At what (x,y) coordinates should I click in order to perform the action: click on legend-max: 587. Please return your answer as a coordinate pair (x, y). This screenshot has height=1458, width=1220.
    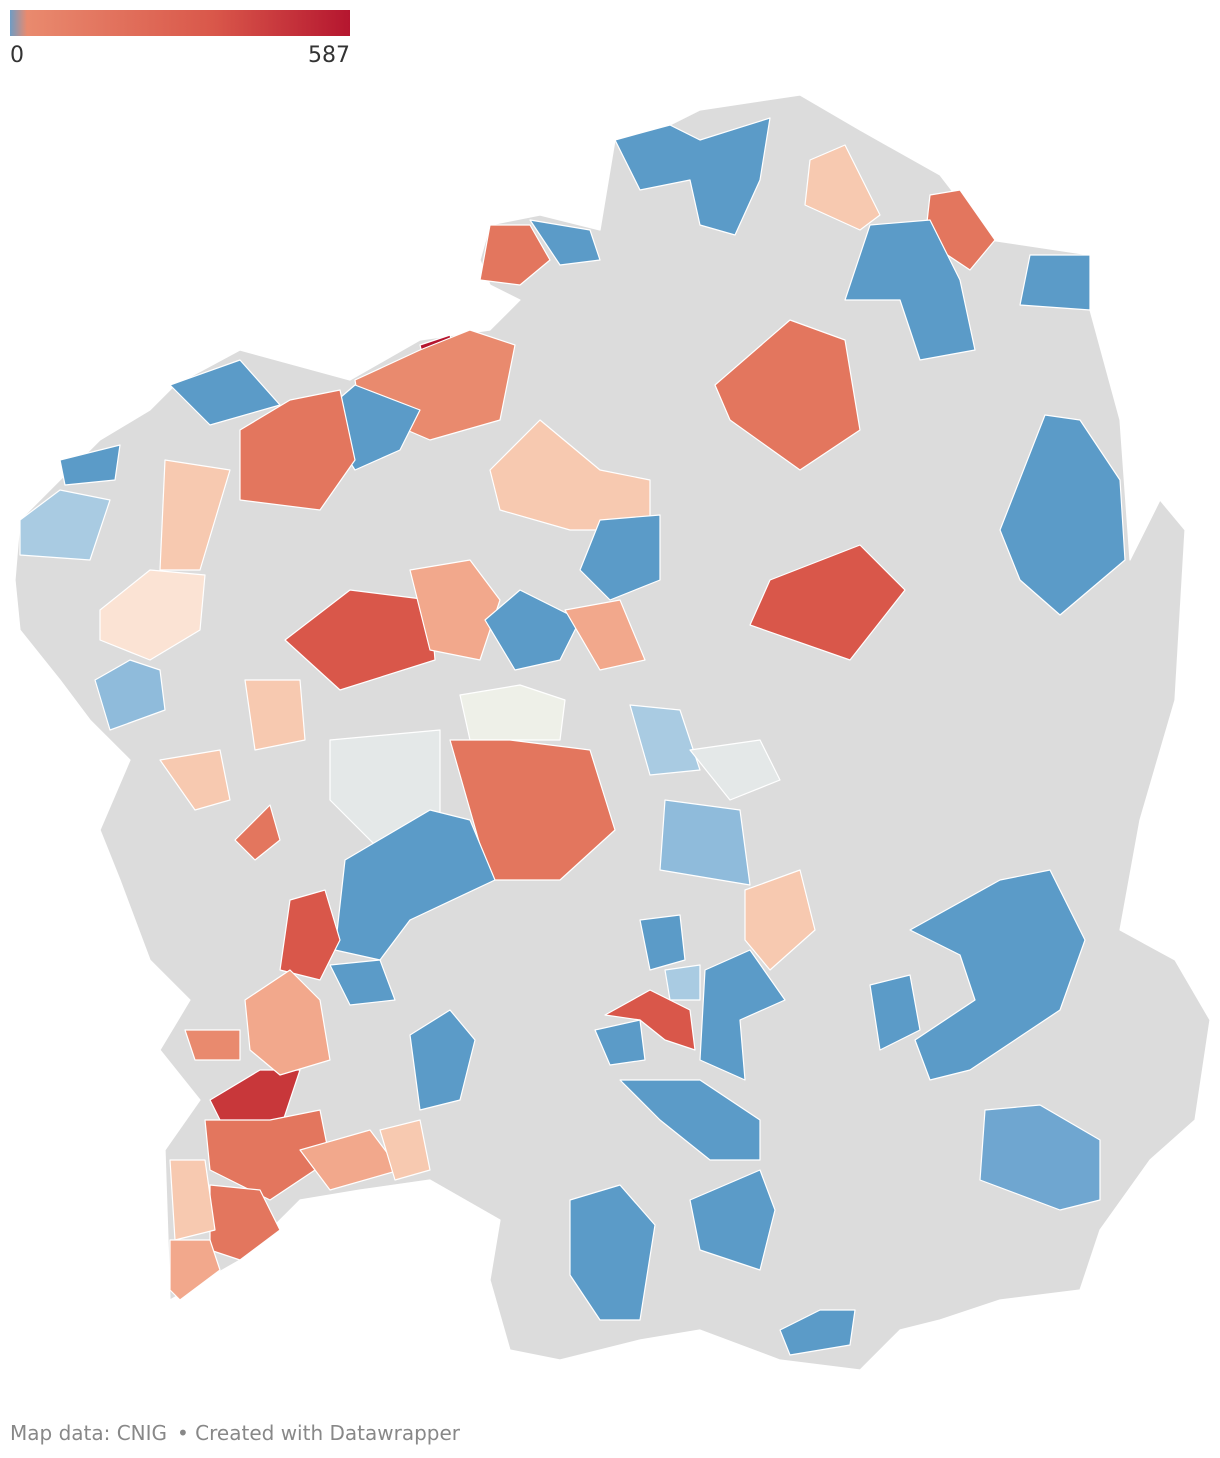
    Looking at the image, I should click on (329, 55).